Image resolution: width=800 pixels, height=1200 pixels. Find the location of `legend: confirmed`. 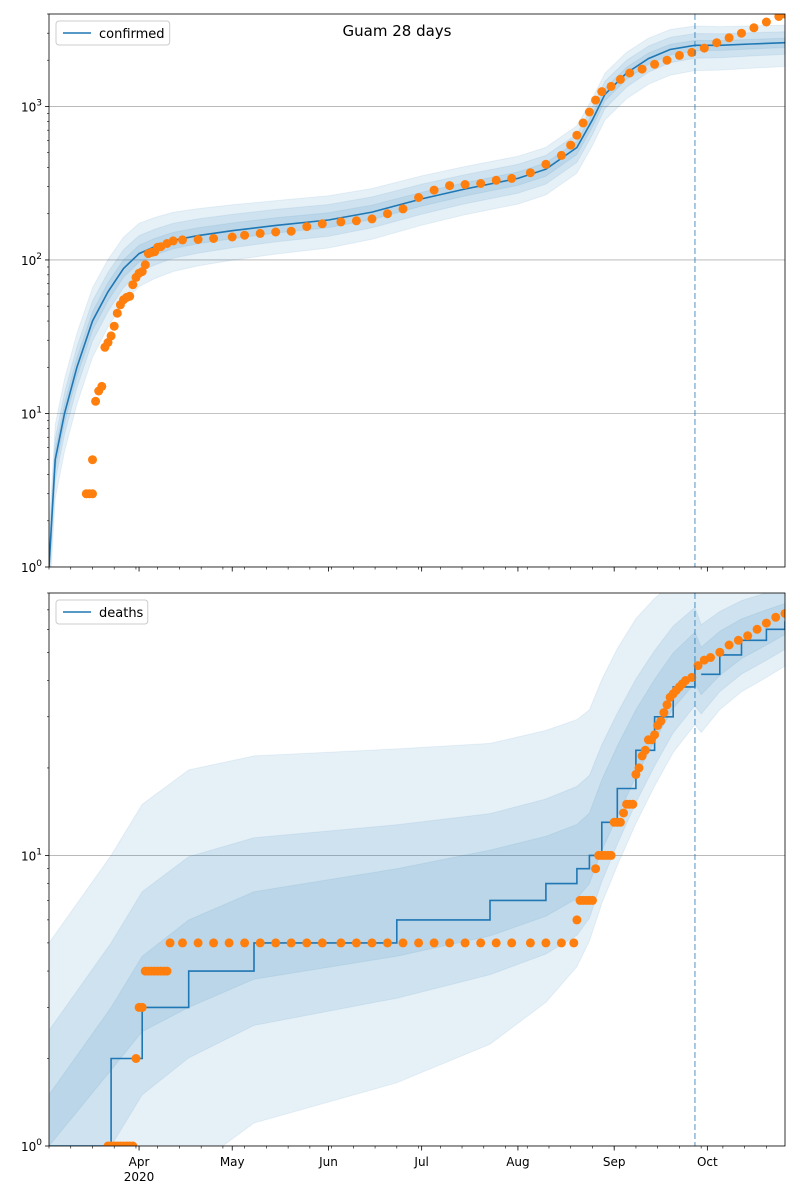

legend: confirmed is located at coordinates (113, 33).